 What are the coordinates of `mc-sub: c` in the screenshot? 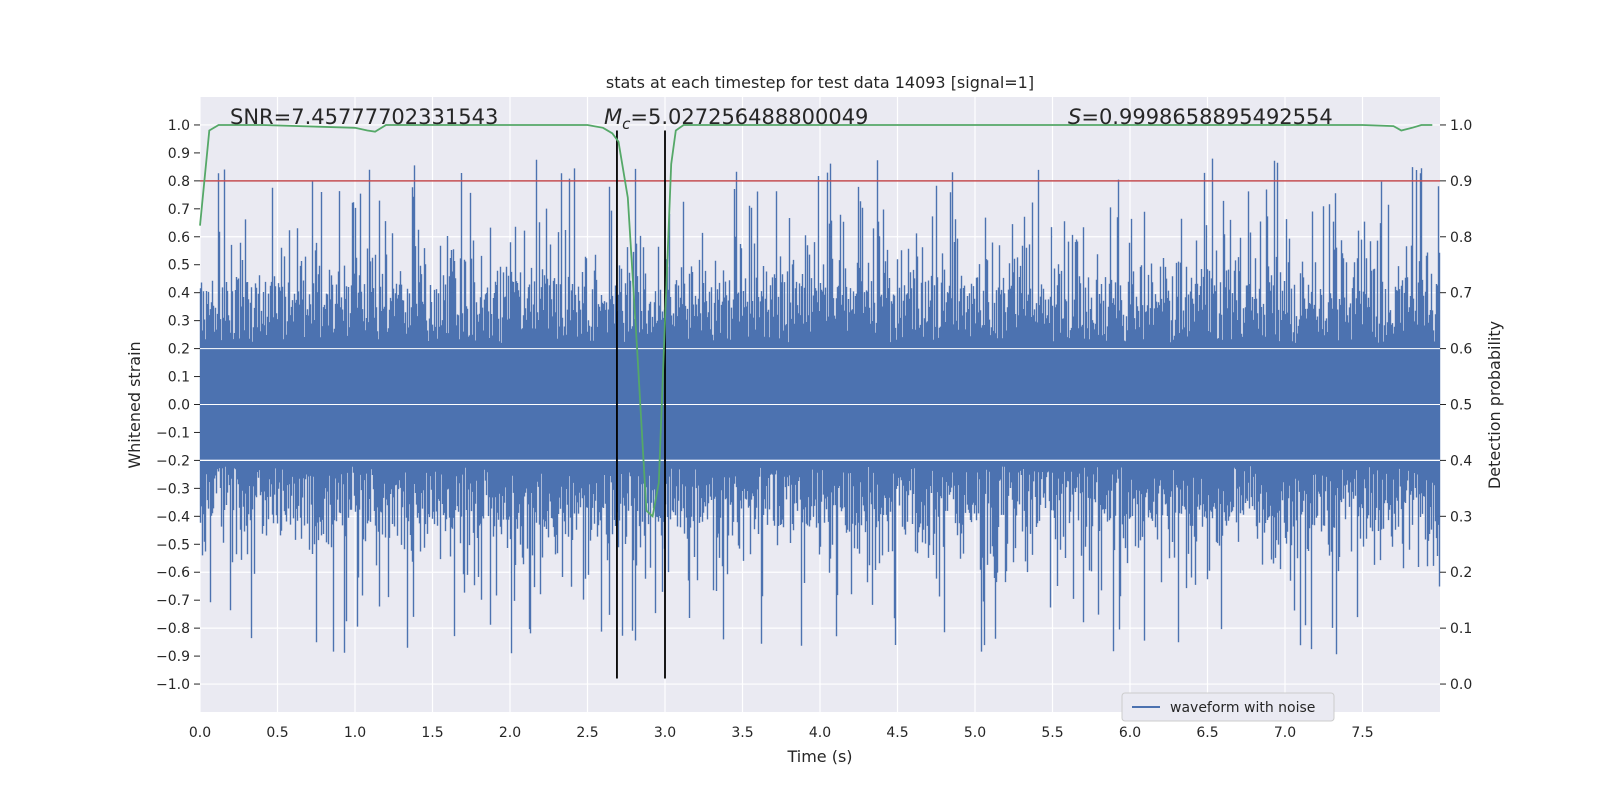 It's located at (626, 124).